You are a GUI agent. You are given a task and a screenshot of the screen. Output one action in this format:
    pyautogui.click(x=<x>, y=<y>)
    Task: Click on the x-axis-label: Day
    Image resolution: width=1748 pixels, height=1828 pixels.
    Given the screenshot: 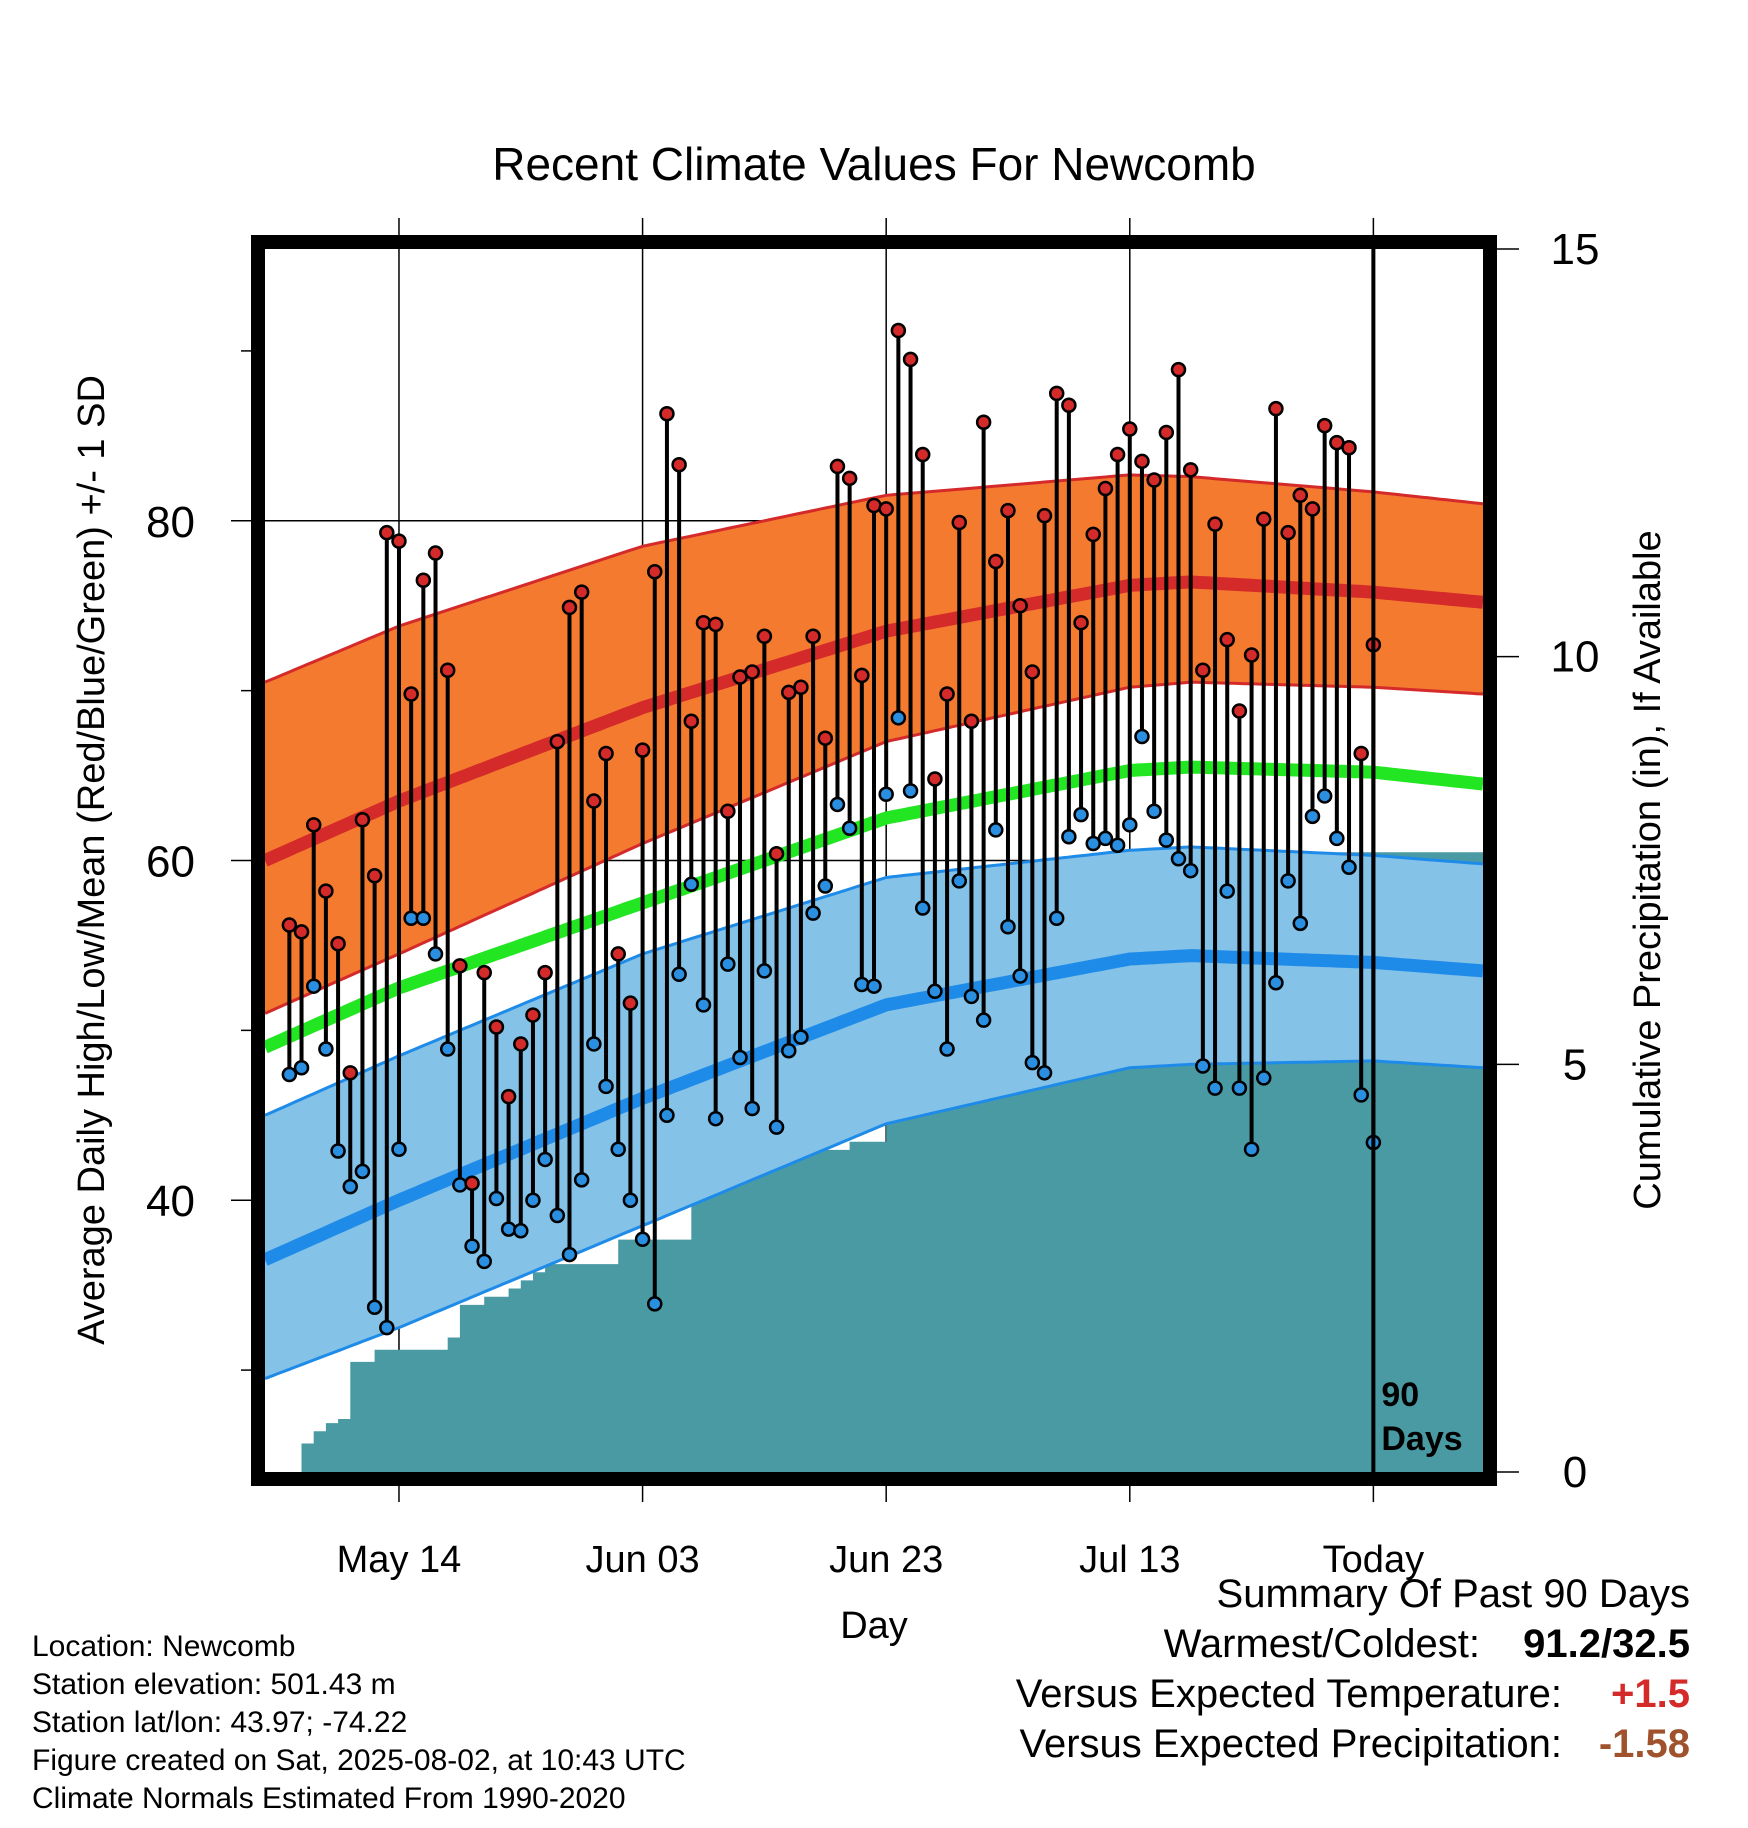 What is the action you would take?
    pyautogui.click(x=874, y=1626)
    